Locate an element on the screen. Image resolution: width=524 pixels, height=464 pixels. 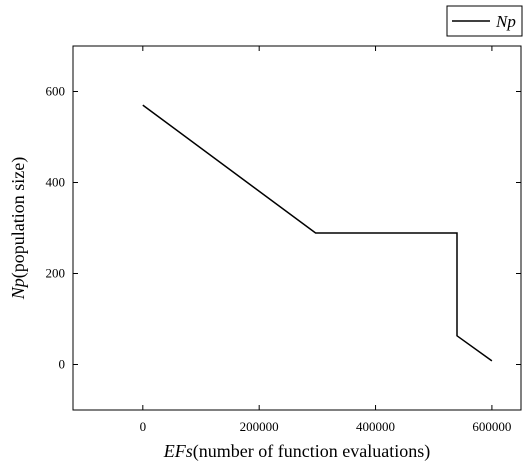
y-axis-label-text: (population size) is located at coordinates (18, 217).